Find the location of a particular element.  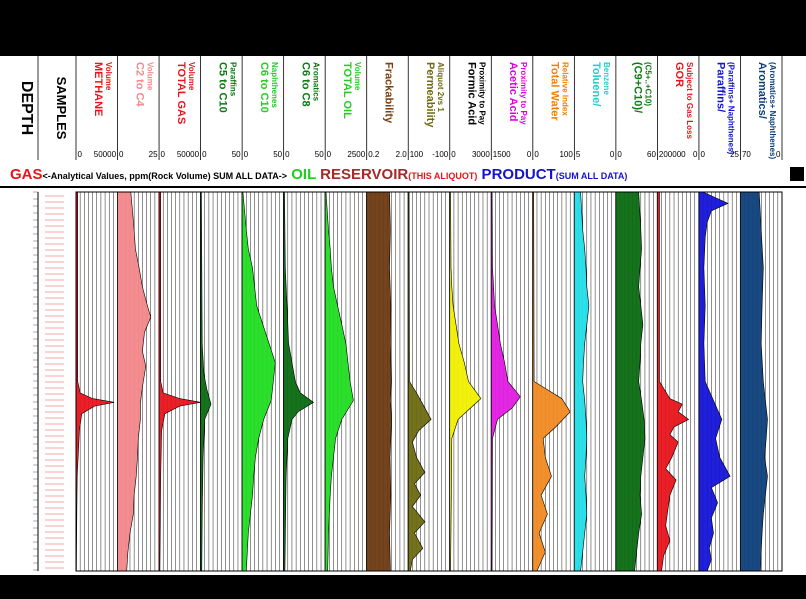

track-range-min-acetic: 1500 is located at coordinates (502, 154).